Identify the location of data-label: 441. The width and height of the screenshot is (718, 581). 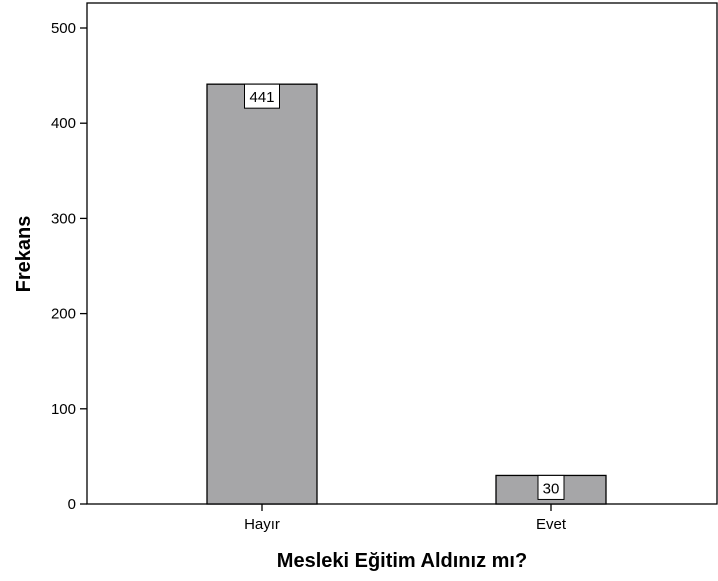
(261, 97).